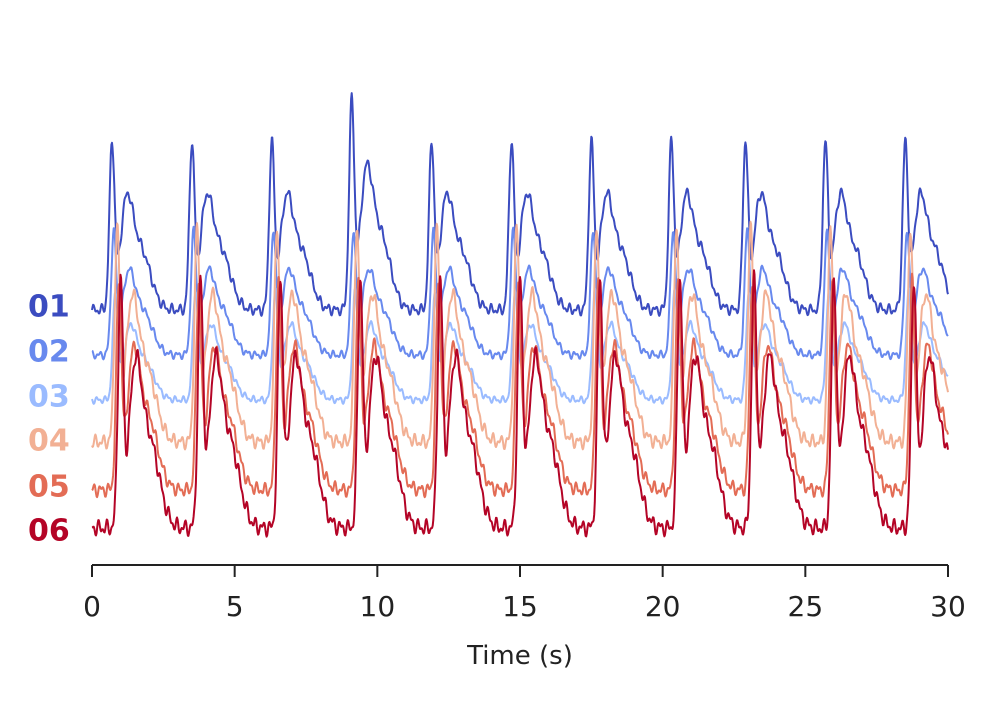 The height and width of the screenshot is (710, 1000). I want to click on x-tick-label-25: 25, so click(806, 606).